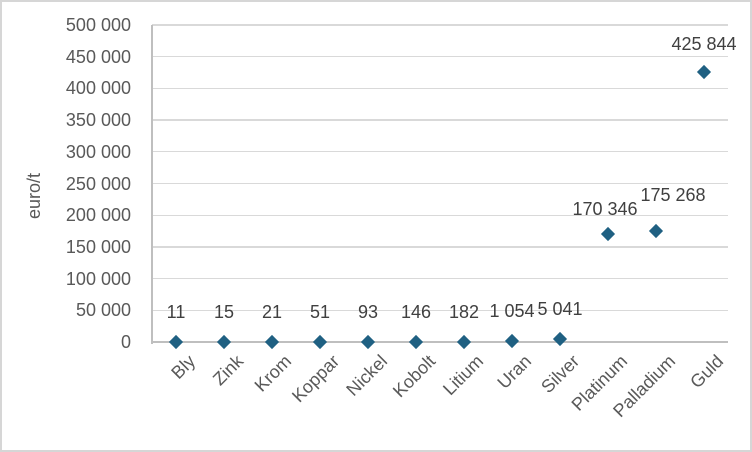 Image resolution: width=752 pixels, height=452 pixels. Describe the element at coordinates (103, 310) in the screenshot. I see `y-axis-tick-label: 50 000` at that location.